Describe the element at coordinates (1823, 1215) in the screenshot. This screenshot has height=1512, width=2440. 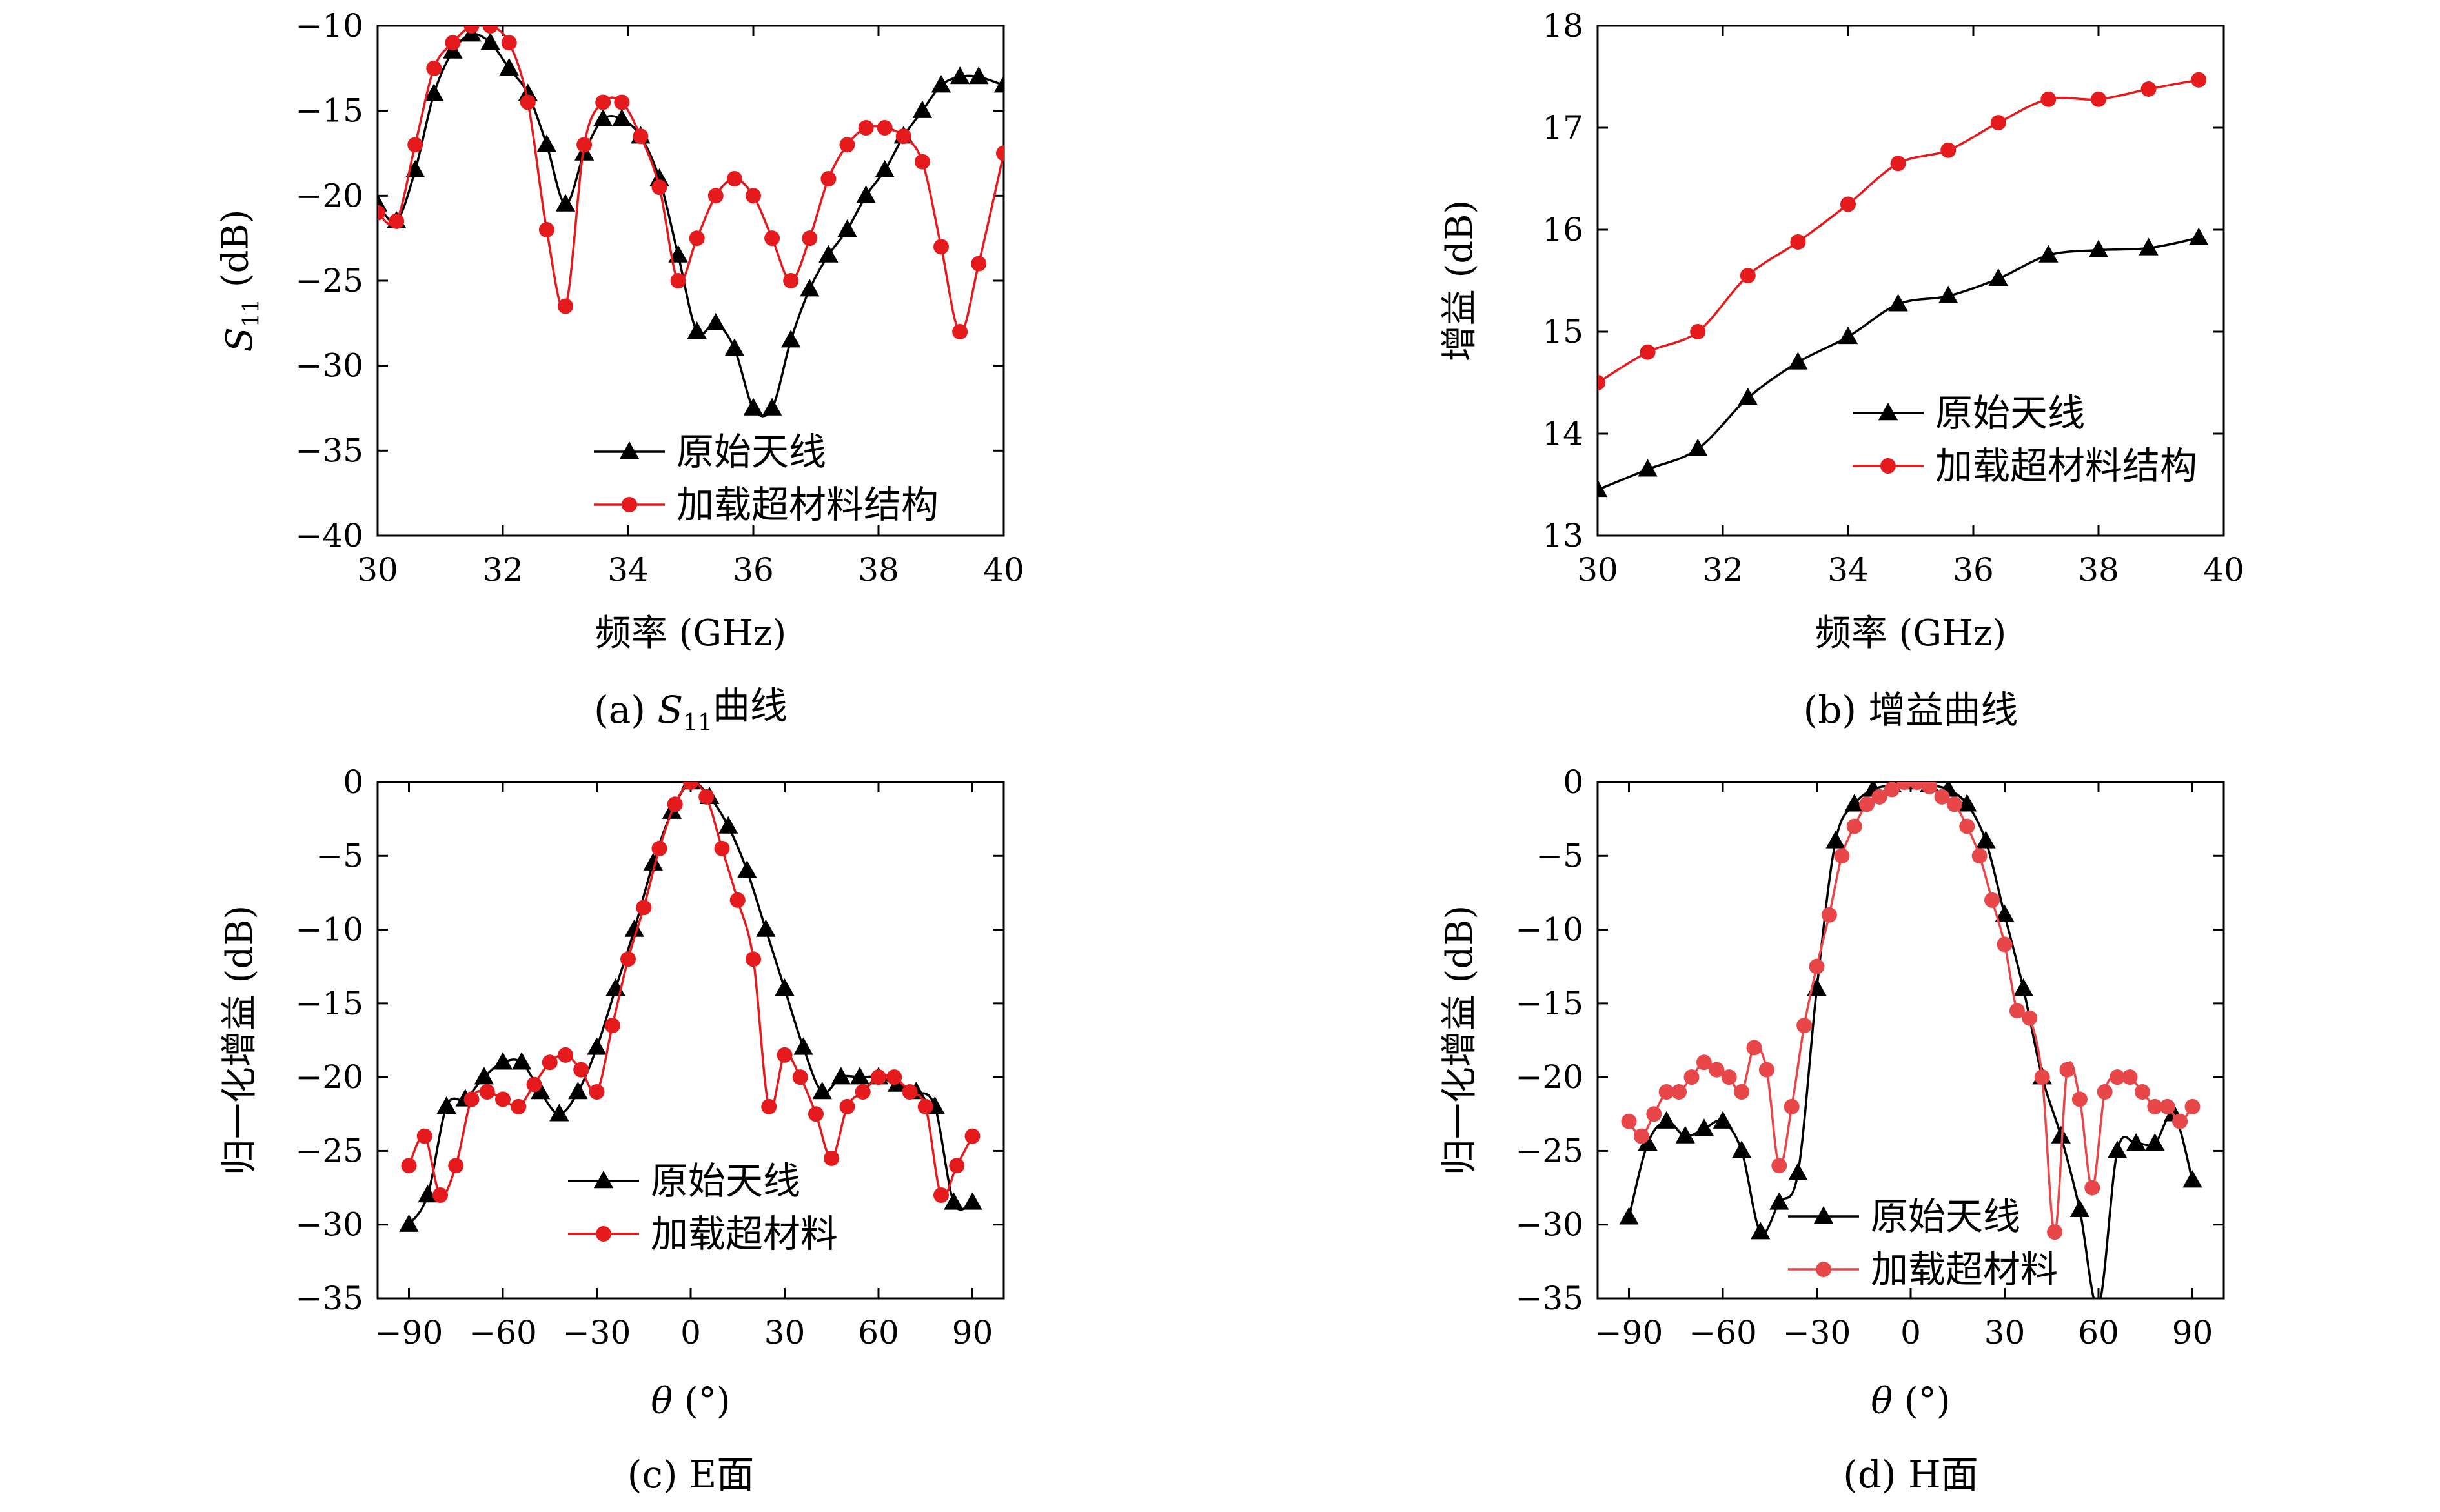
I see `triangle-icon` at that location.